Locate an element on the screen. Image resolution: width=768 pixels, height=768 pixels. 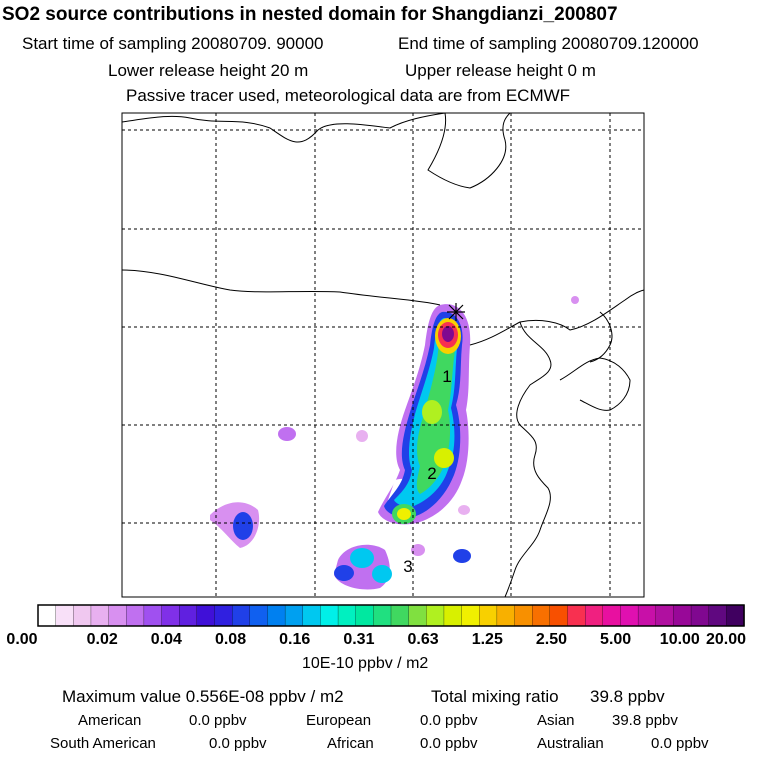
map-label-2: 2 is located at coordinates (431, 473).